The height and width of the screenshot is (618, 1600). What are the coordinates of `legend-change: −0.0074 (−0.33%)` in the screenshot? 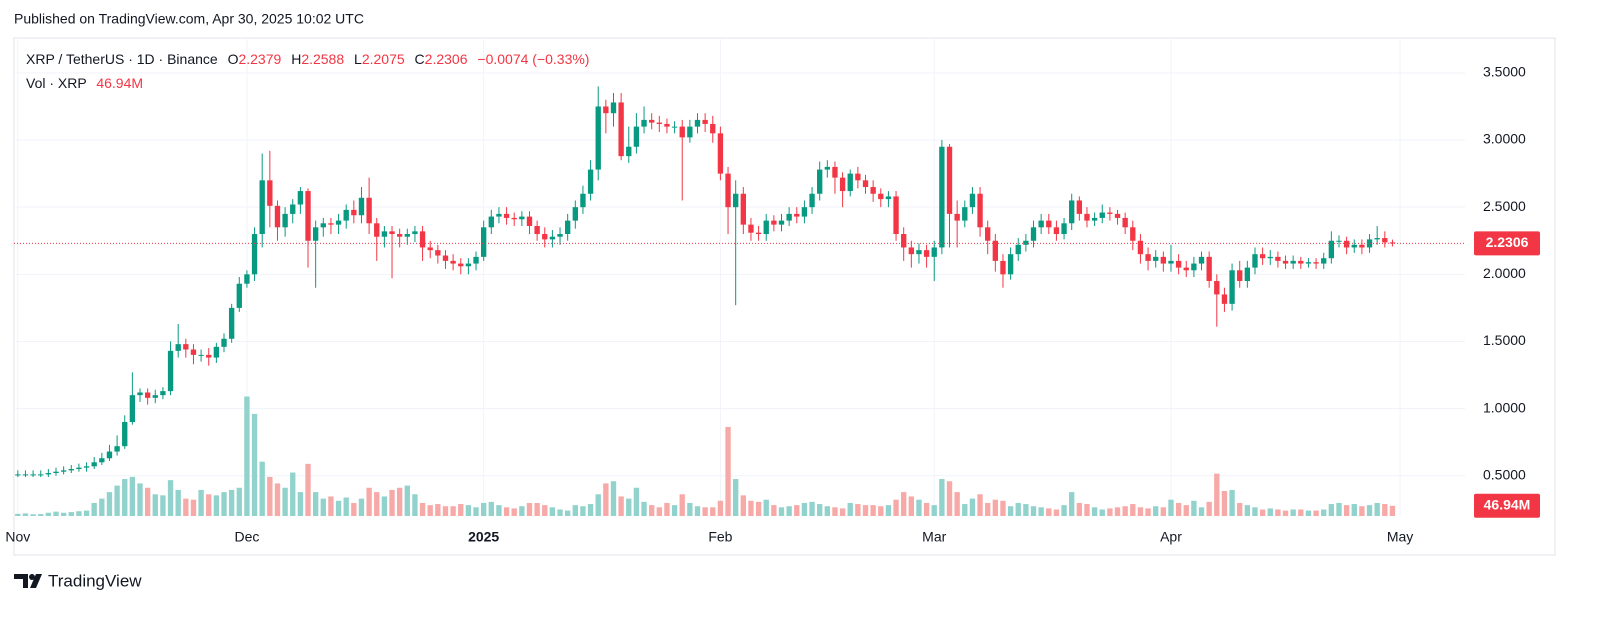 It's located at (533, 59).